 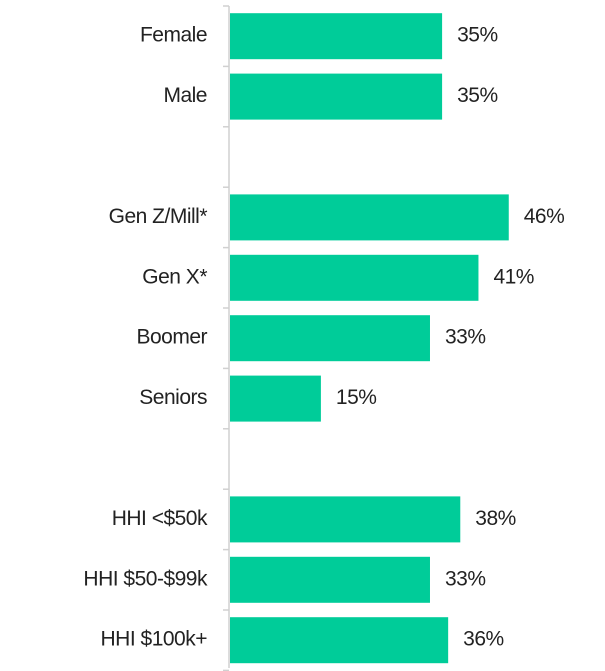 I want to click on category-label: HHI <$50k, so click(x=160, y=518).